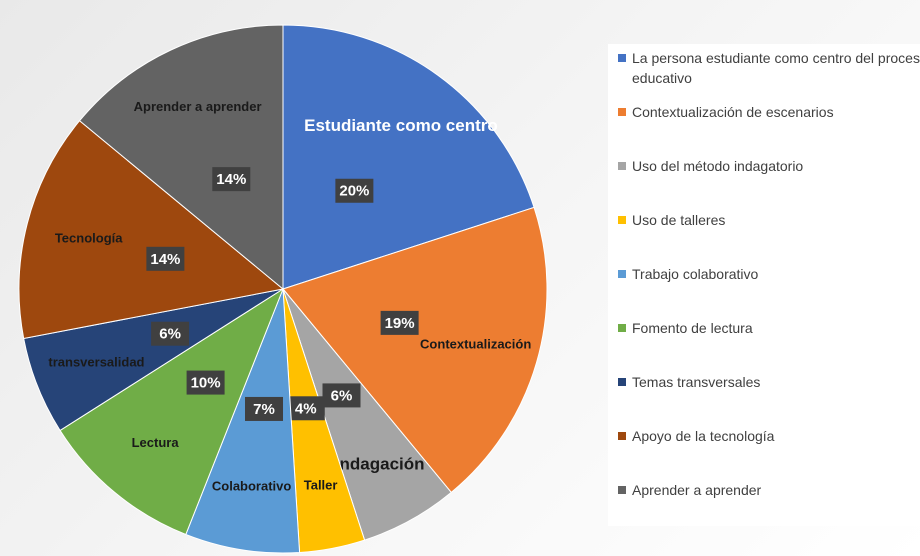  I want to click on legend-label: Apoyo de la tecnología, so click(703, 436).